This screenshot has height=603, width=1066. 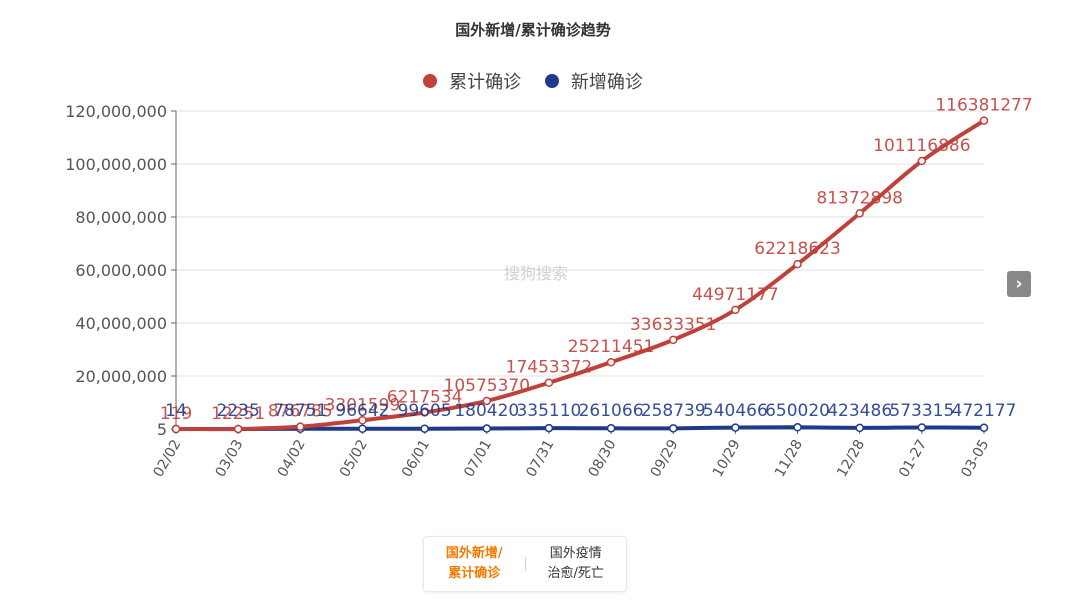 What do you see at coordinates (576, 564) in the screenshot?
I see `tab-recovered-deaths: 国外疫情 治愈/死亡` at bounding box center [576, 564].